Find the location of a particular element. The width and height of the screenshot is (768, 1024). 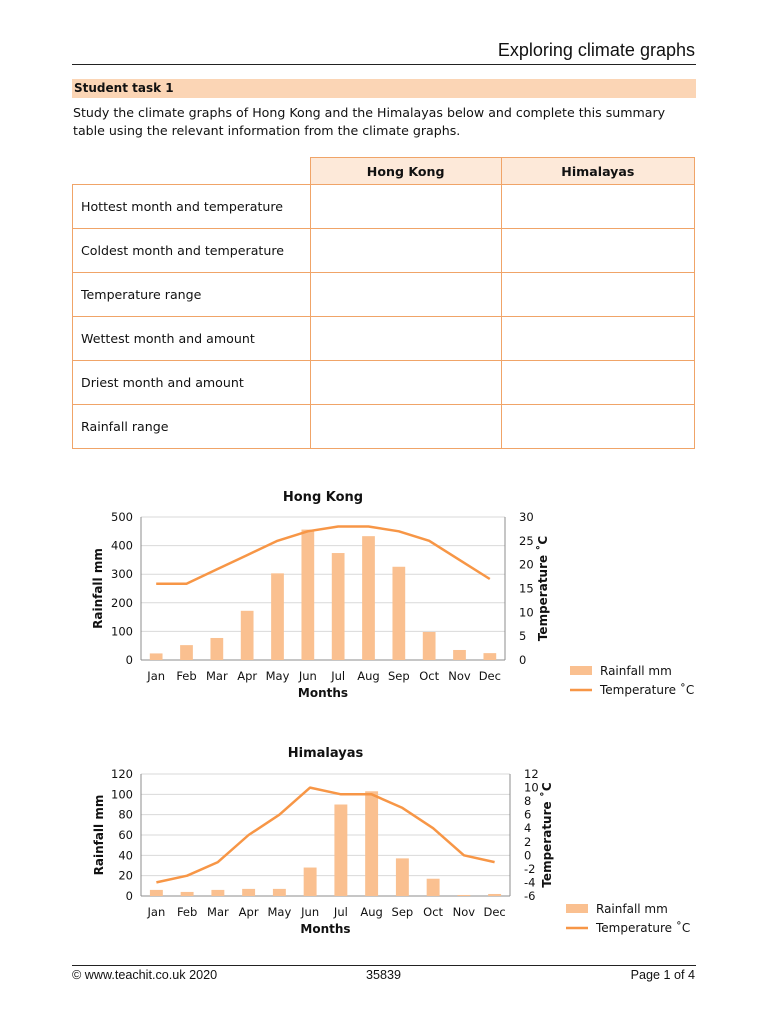

y-tick-label: 20 is located at coordinates (125, 876).